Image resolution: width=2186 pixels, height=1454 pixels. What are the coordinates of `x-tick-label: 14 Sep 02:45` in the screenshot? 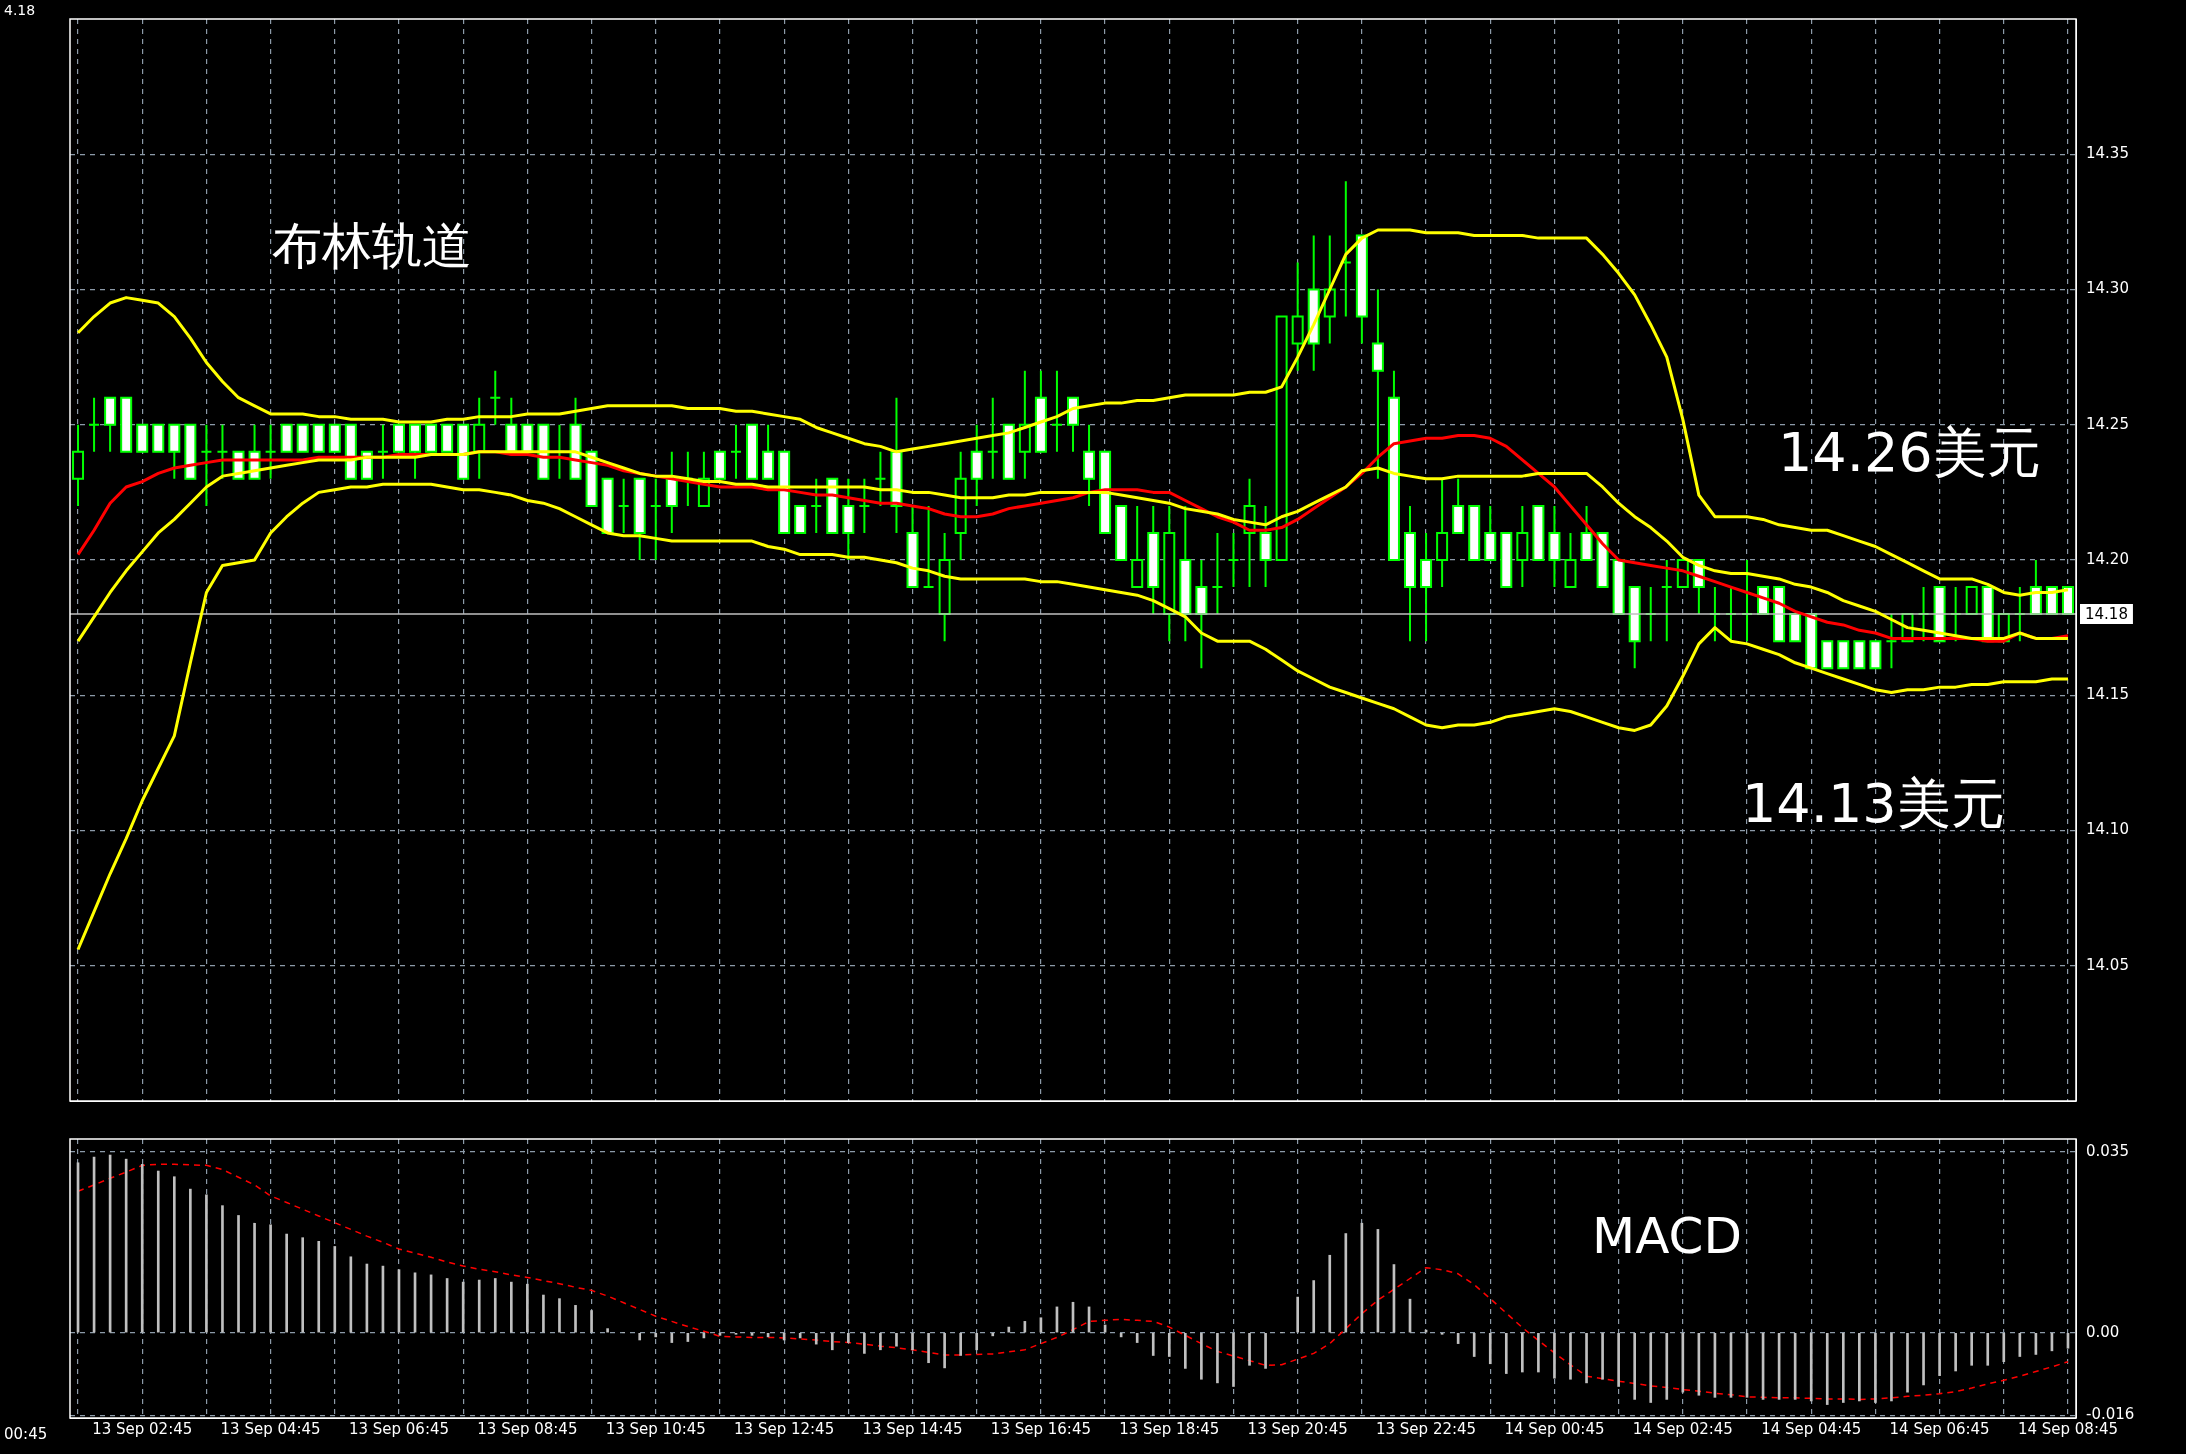 It's located at (1682, 1428).